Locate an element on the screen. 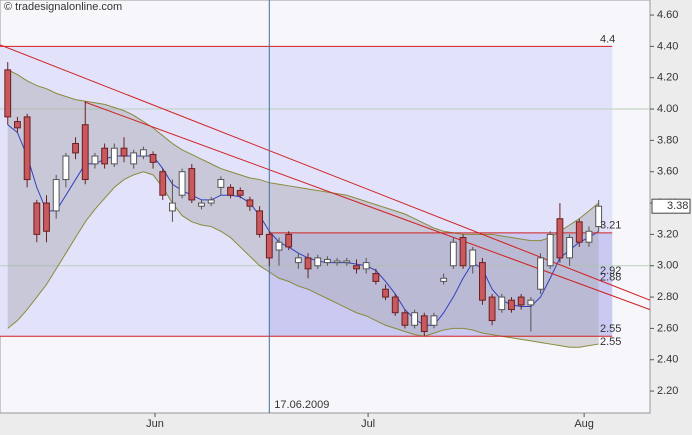 The image size is (692, 435). level-label: 2.92 is located at coordinates (610, 271).